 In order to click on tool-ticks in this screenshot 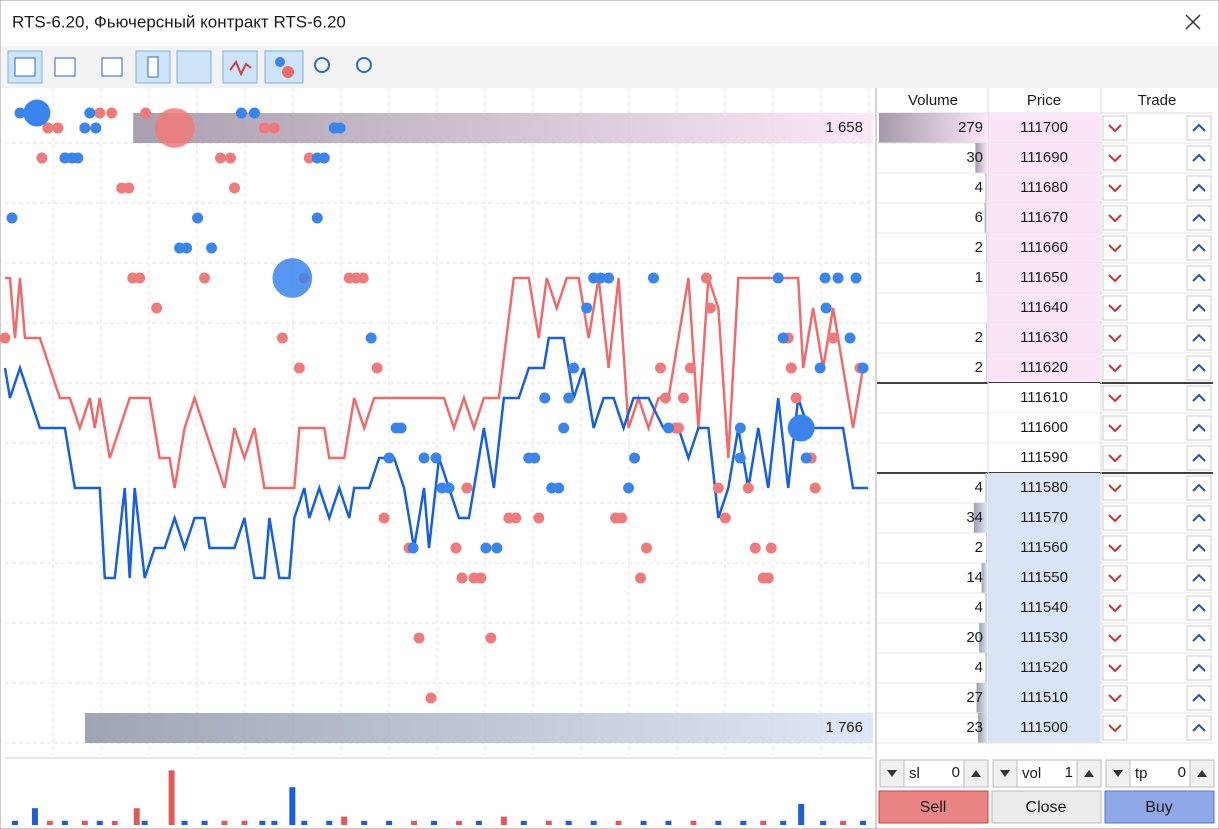, I will do `click(194, 67)`.